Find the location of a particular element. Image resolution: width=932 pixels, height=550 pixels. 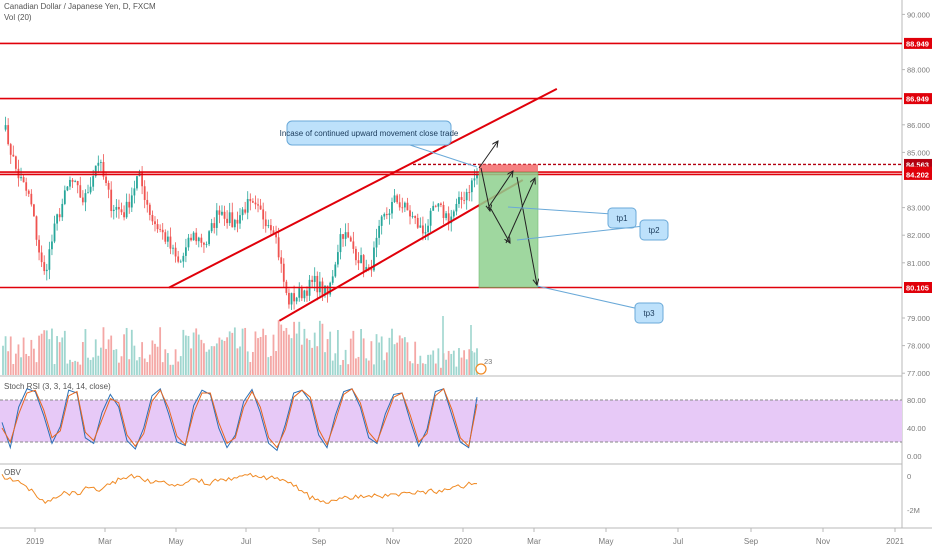

stoch-k-line is located at coordinates (239, 419).